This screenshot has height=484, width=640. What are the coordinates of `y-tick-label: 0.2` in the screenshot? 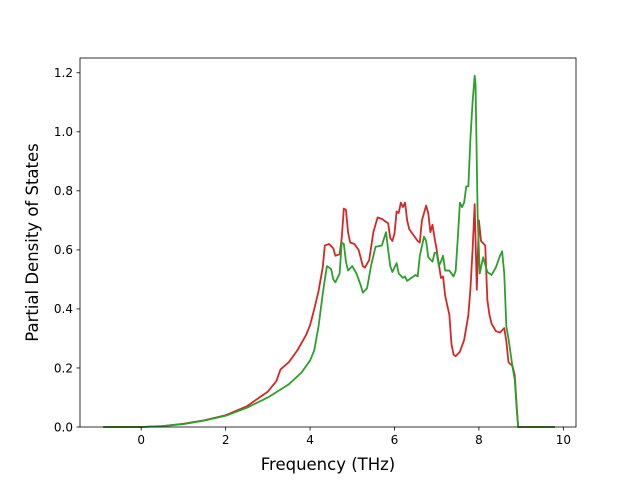 It's located at (63, 368).